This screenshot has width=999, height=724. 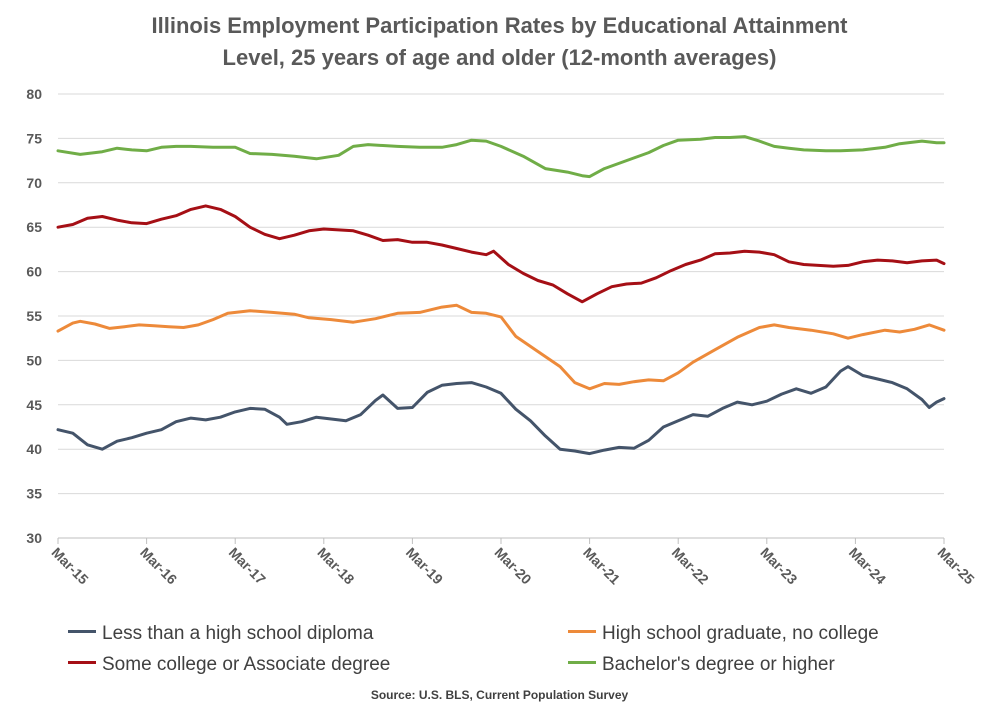 I want to click on x-tick-label: Mar-23, so click(x=778, y=565).